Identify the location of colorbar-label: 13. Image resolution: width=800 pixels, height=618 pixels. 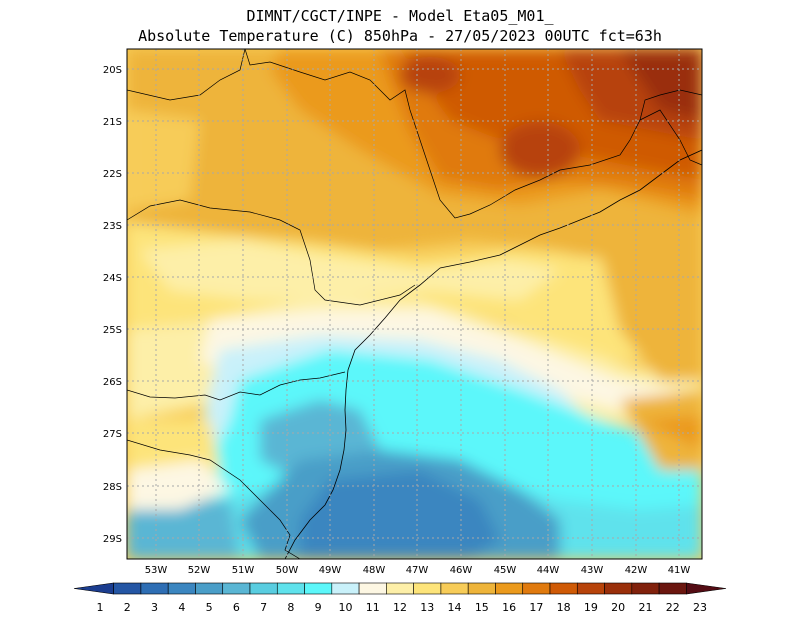
(427, 607).